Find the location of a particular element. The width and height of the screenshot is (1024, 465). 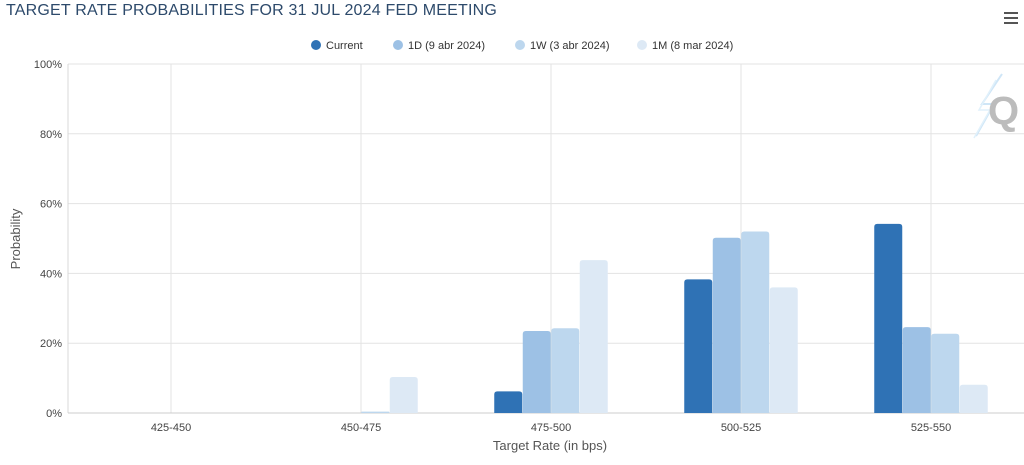

x-axis-ticks: 425-450 450-475 475-500 500-525 525-550 is located at coordinates (551, 428).